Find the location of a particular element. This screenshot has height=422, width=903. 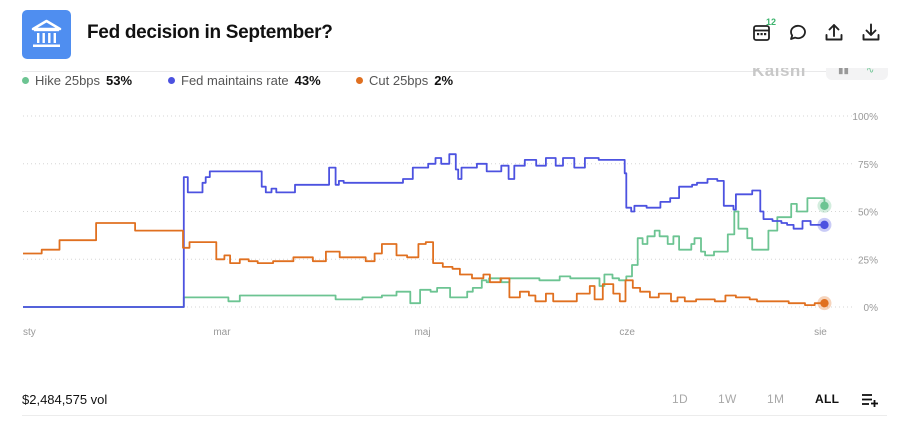

legend-value: 2% is located at coordinates (444, 80).